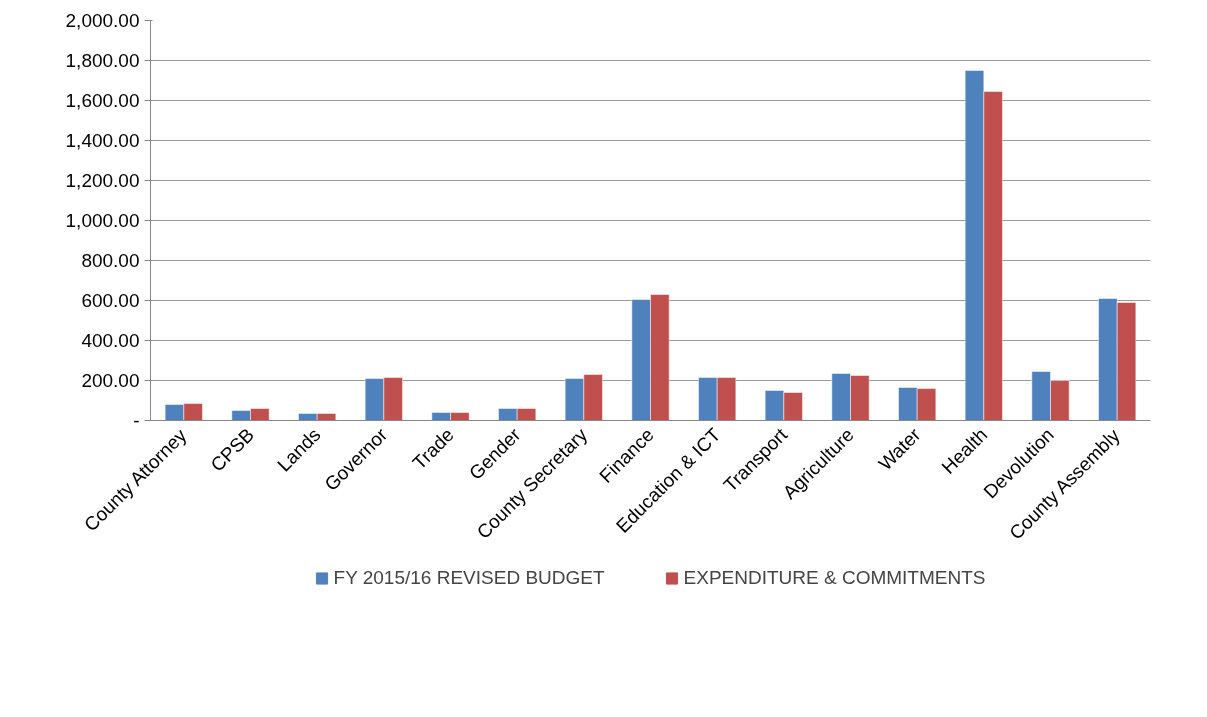  What do you see at coordinates (102, 220) in the screenshot?
I see `y-tick-label: 1,000.00` at bounding box center [102, 220].